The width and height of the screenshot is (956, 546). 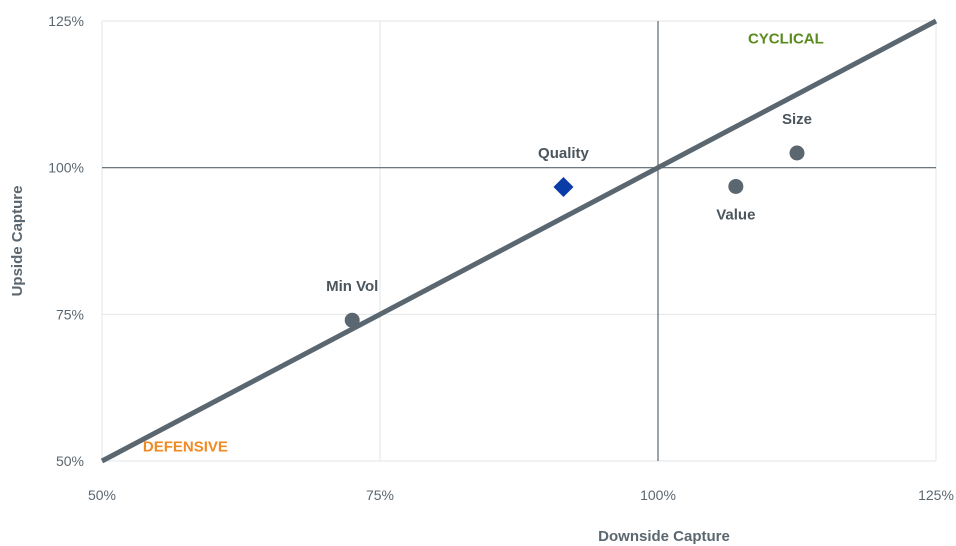 I want to click on y-tick-label: 125%, so click(x=66, y=21).